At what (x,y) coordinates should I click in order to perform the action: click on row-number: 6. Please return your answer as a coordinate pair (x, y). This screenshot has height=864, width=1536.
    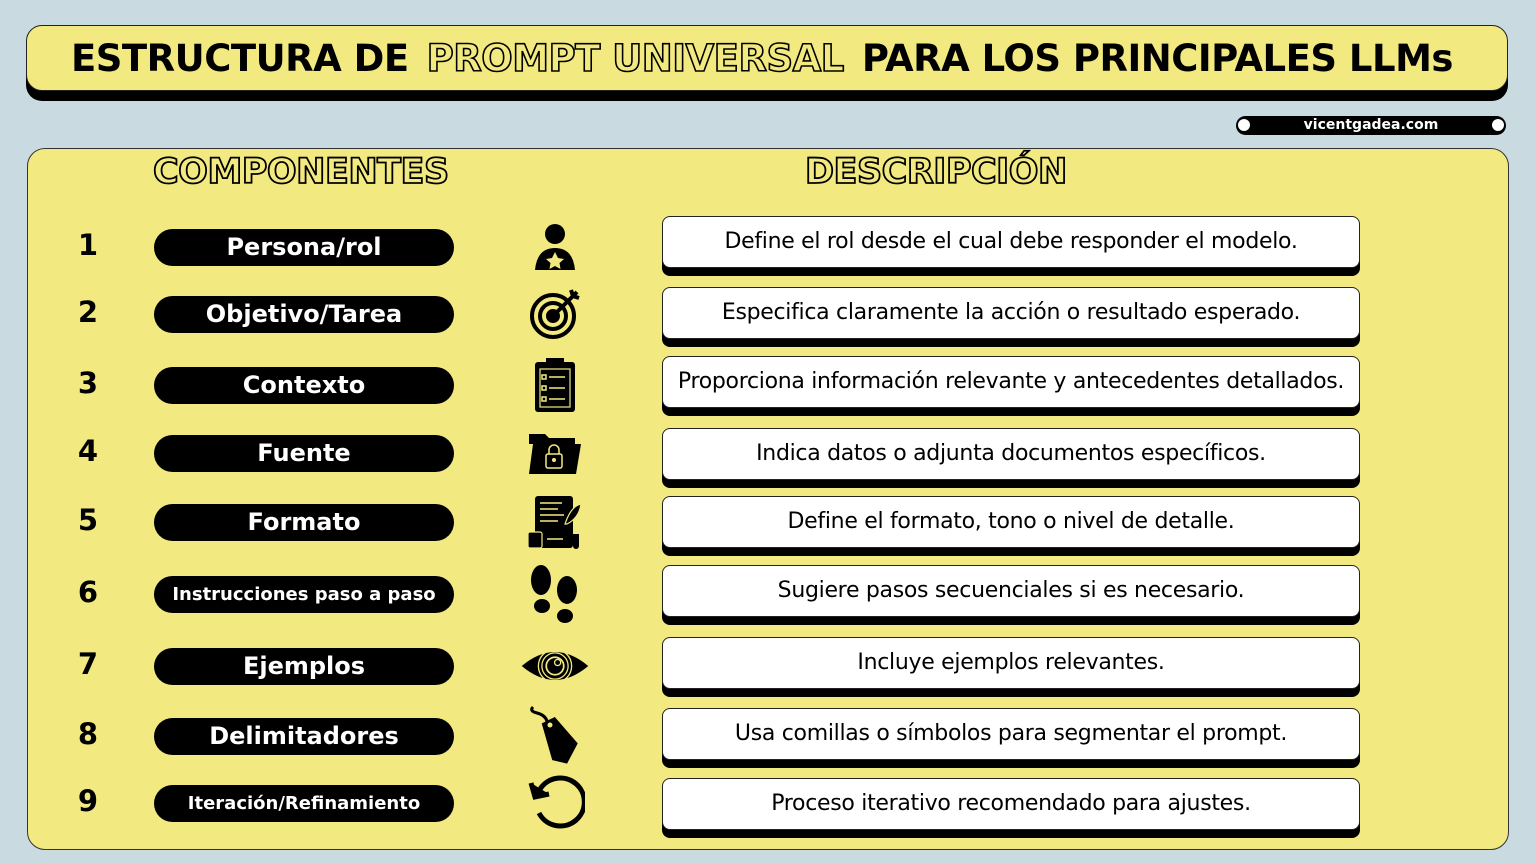
    Looking at the image, I should click on (88, 592).